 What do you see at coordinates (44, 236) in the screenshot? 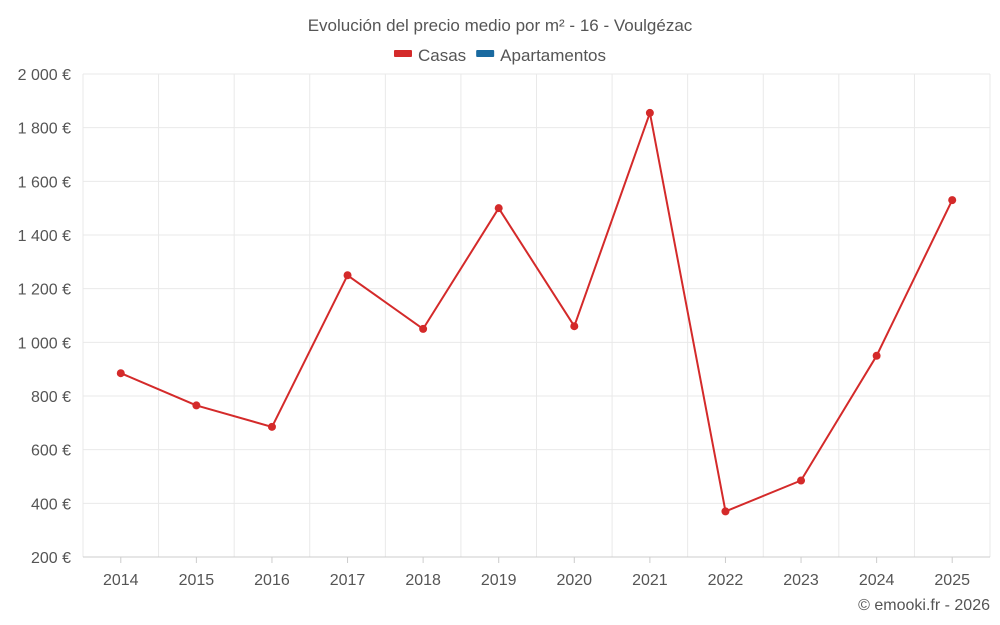
I see `y-tick-label: 1 400 €` at bounding box center [44, 236].